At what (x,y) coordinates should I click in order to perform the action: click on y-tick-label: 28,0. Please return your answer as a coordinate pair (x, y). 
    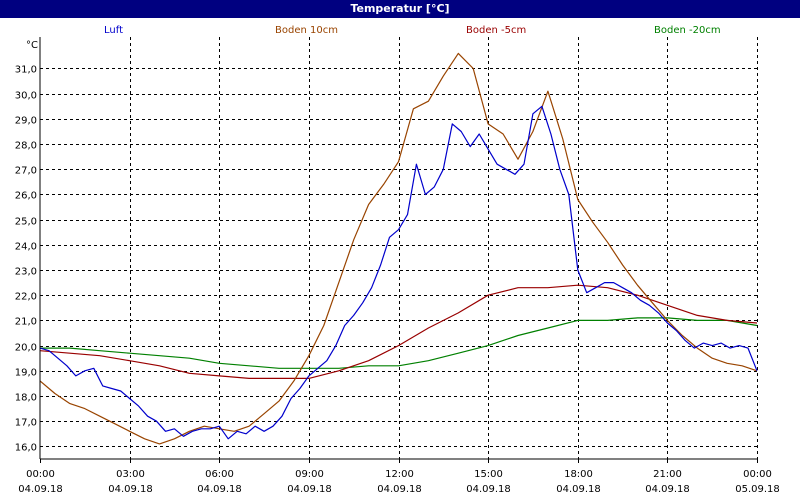
    Looking at the image, I should click on (26, 146).